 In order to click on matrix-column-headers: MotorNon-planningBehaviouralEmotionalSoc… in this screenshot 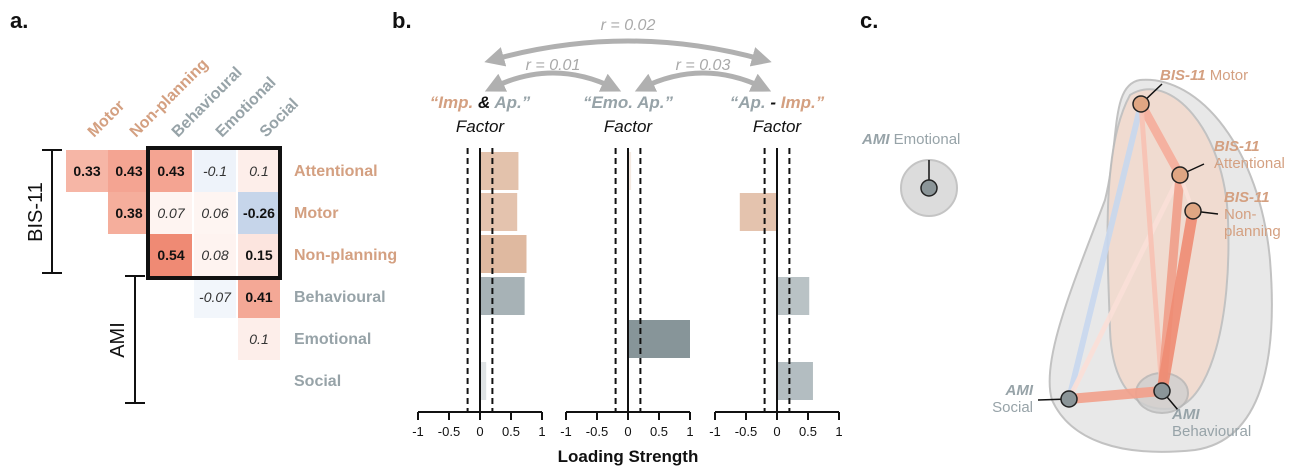, I will do `click(193, 98)`.